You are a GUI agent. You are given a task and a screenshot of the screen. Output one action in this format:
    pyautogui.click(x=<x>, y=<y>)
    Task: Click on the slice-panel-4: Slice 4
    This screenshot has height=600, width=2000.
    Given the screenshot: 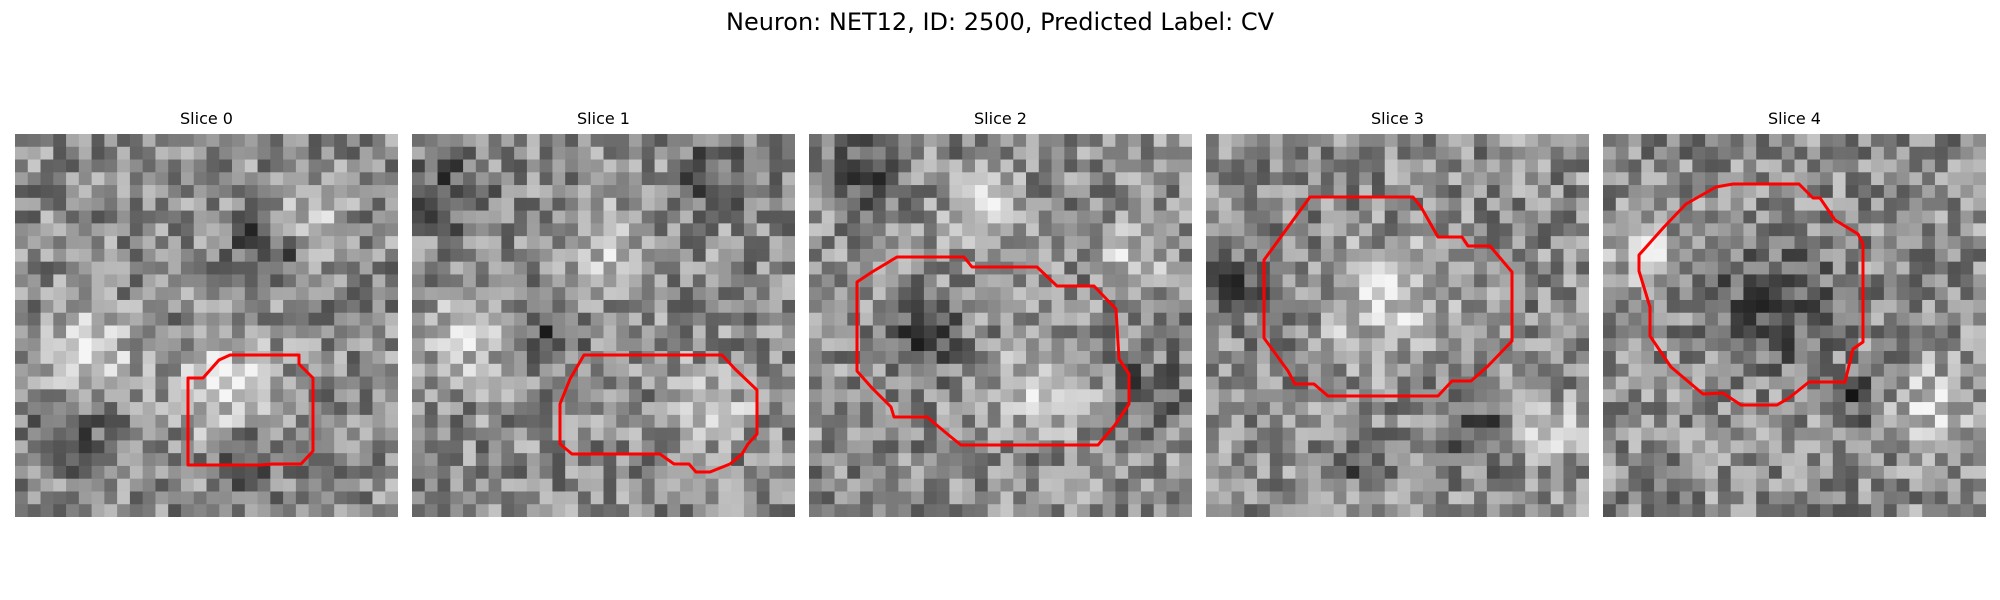 What is the action you would take?
    pyautogui.click(x=1794, y=312)
    